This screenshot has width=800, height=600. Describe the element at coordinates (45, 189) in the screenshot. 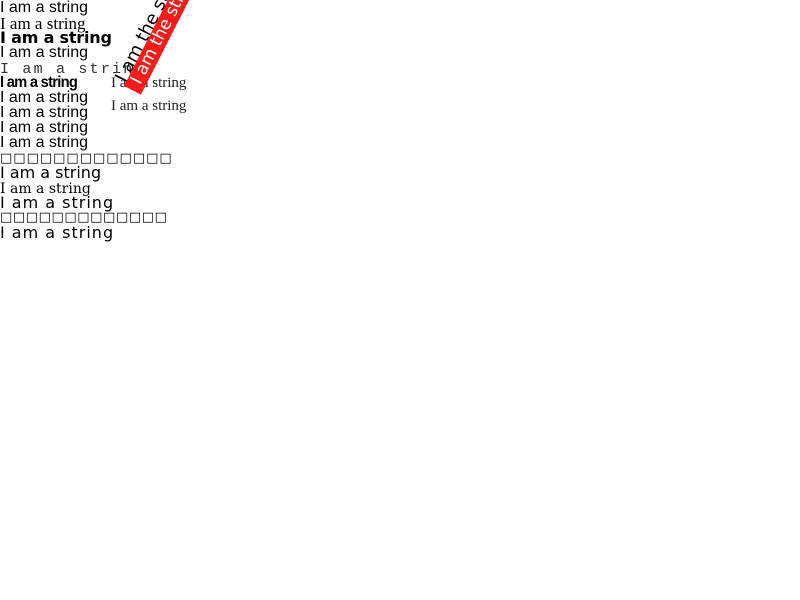

I see `text-line-13: I am a string` at that location.